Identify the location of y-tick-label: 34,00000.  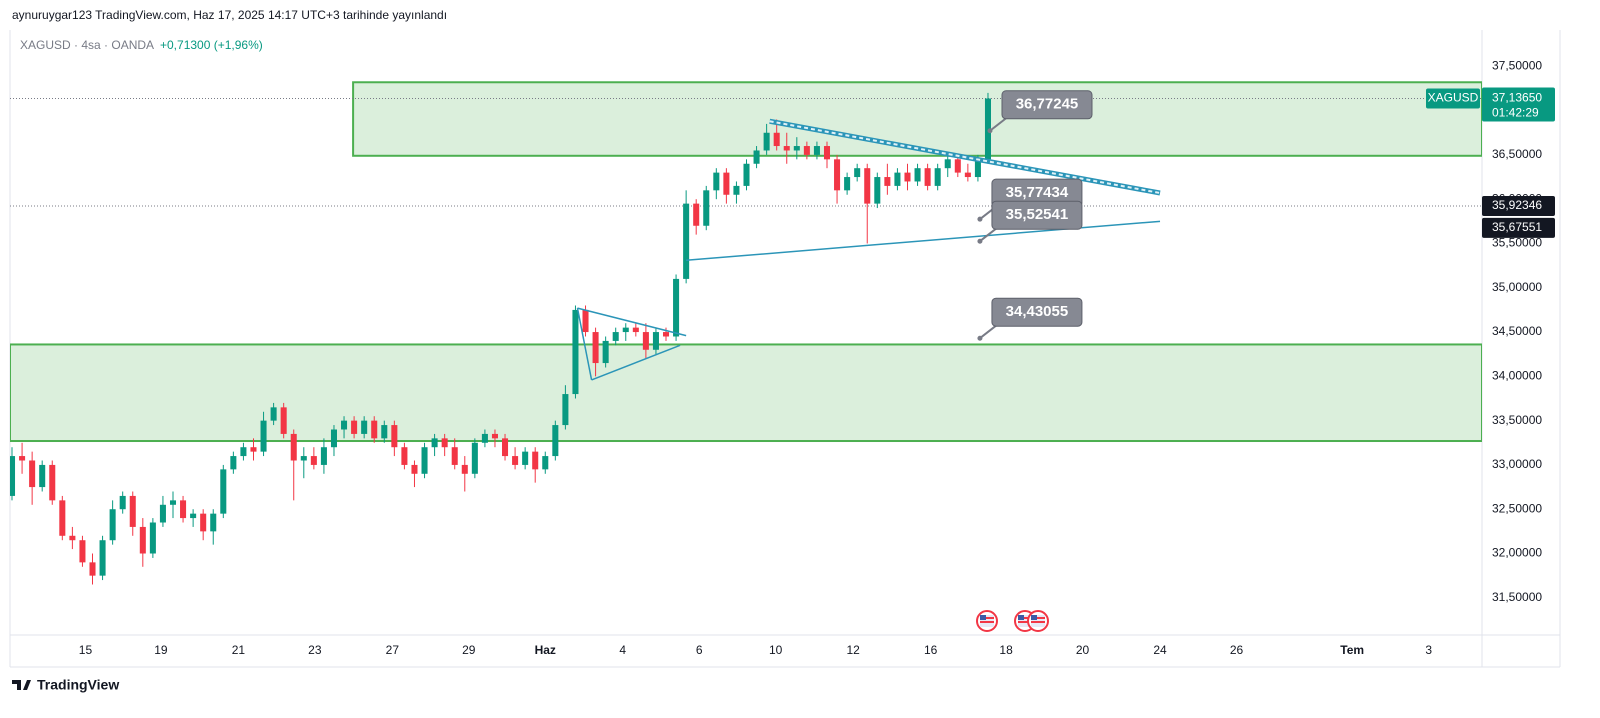
(1517, 376).